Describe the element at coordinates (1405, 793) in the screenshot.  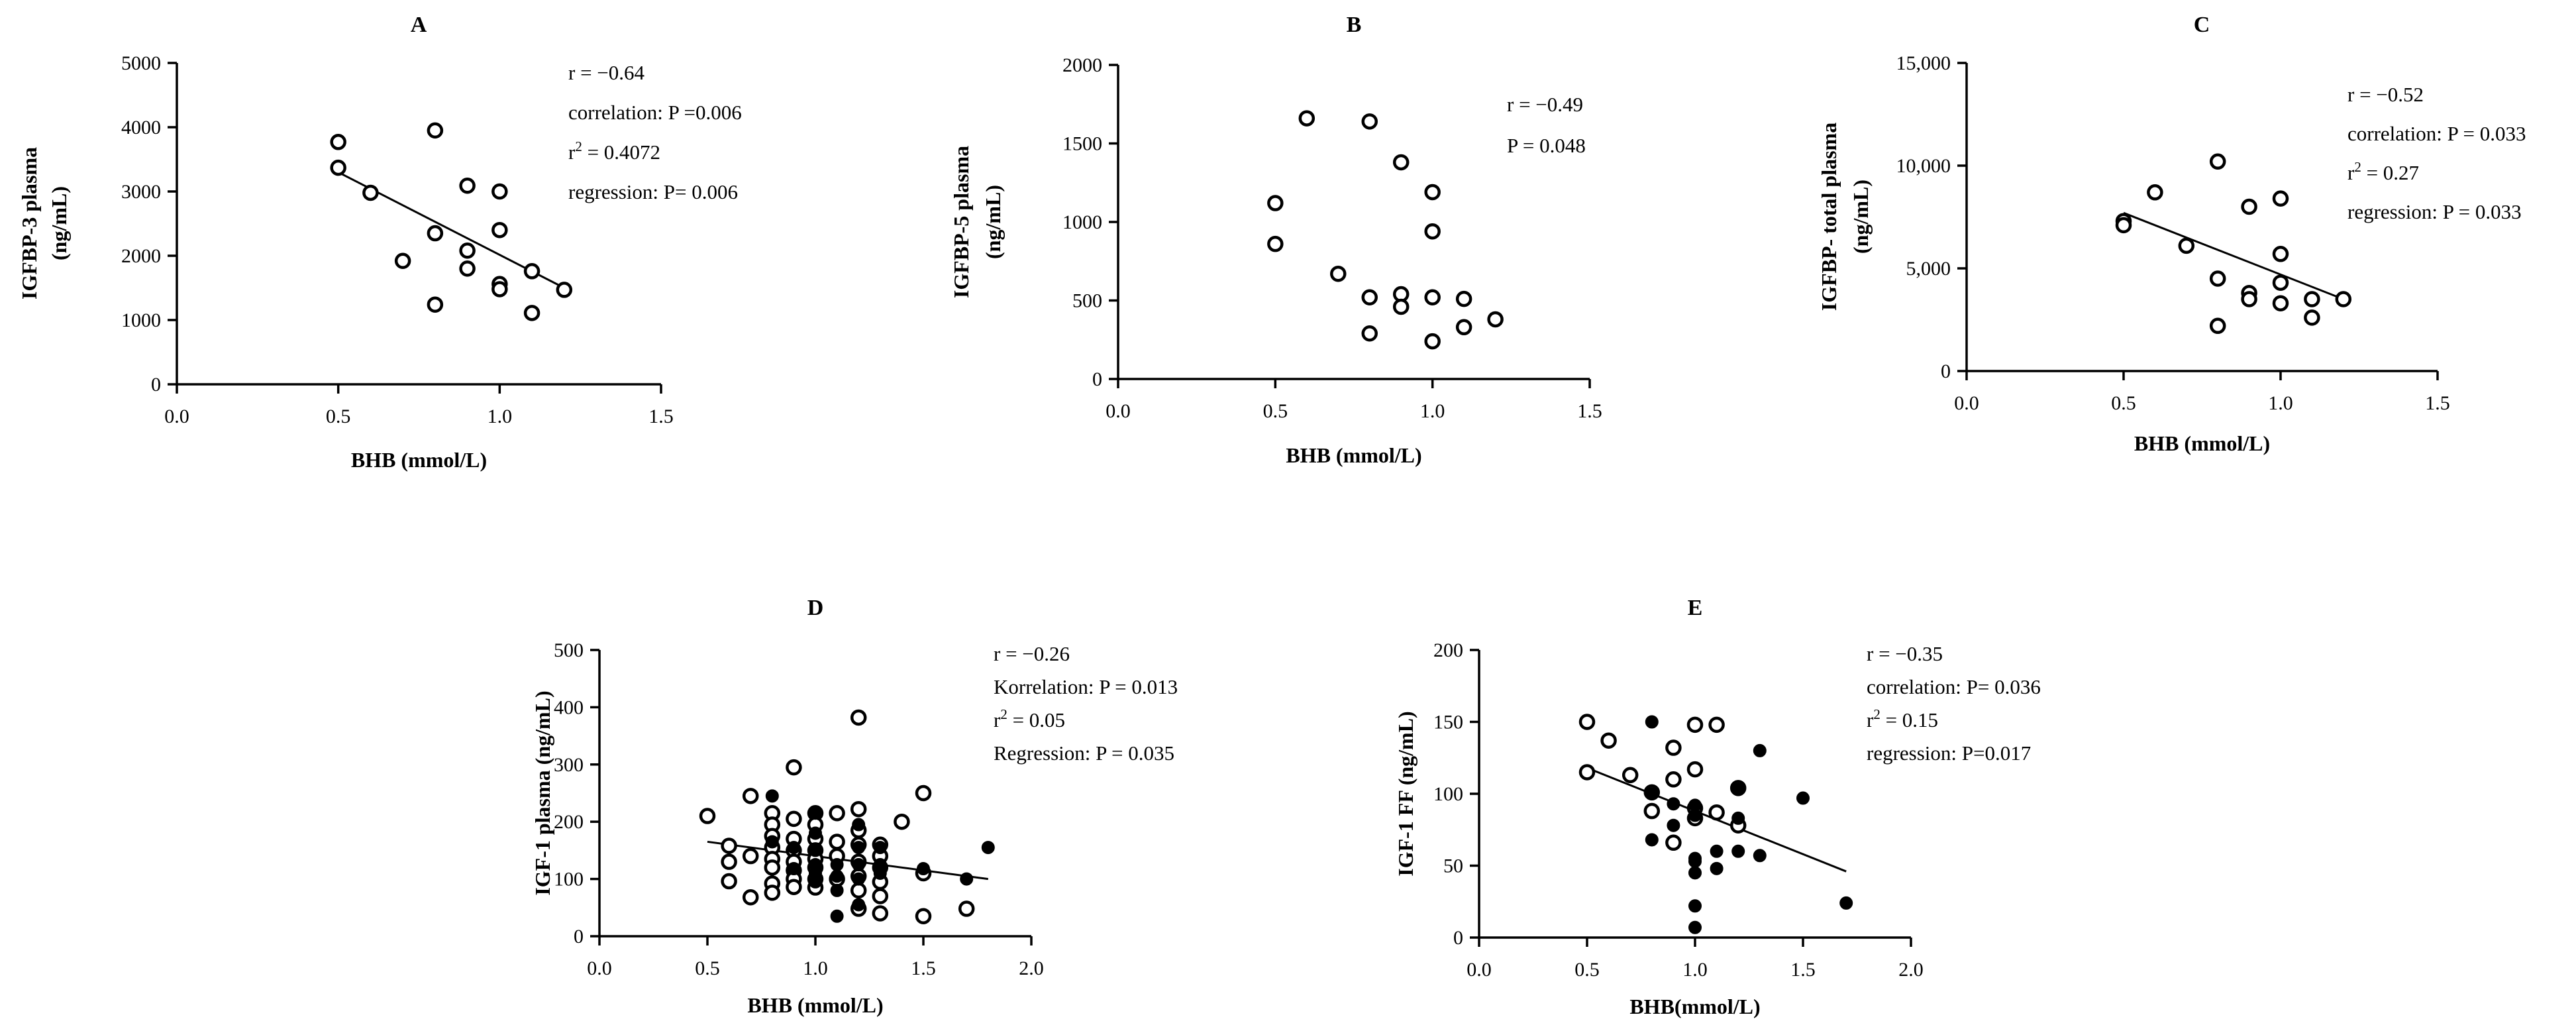
I see `y-axis-label: IGF-1 FF (ng/mL)` at that location.